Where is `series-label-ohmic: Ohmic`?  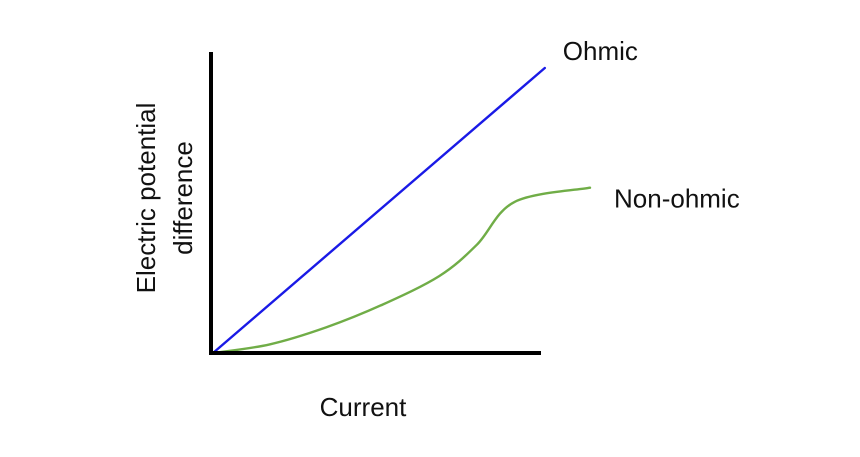
series-label-ohmic: Ohmic is located at coordinates (600, 51).